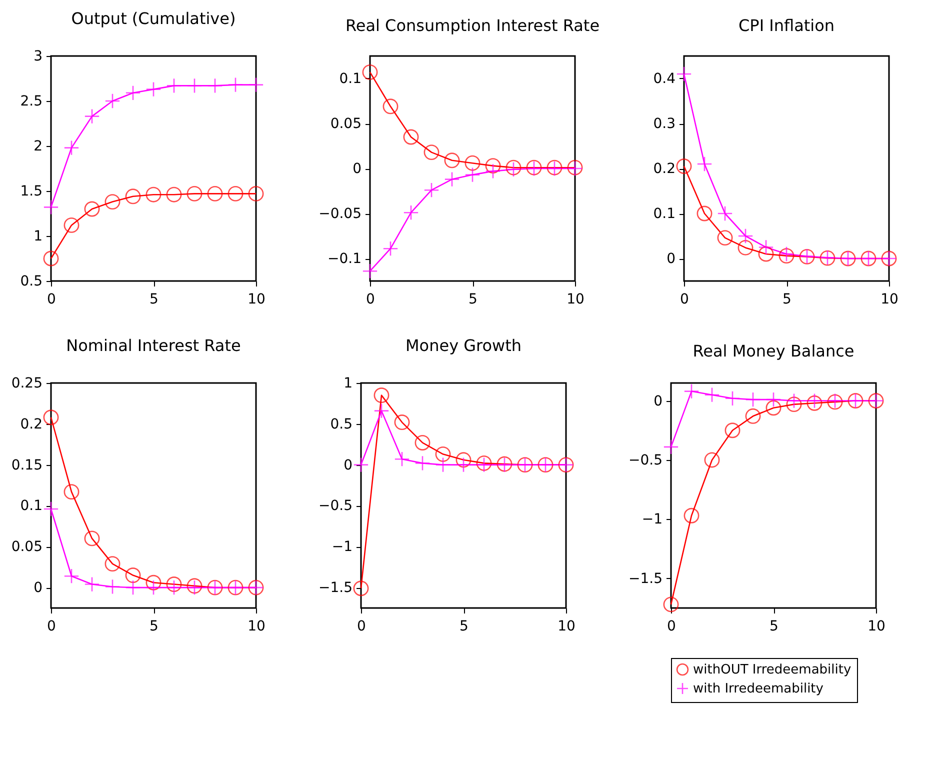 The image size is (950, 763). What do you see at coordinates (773, 351) in the screenshot?
I see `chart-title: Real Money Balance` at bounding box center [773, 351].